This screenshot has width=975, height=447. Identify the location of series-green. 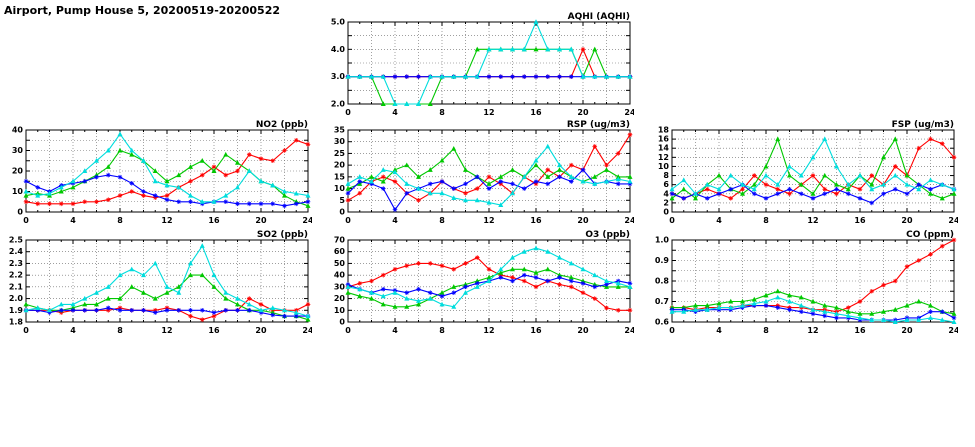
(813, 302).